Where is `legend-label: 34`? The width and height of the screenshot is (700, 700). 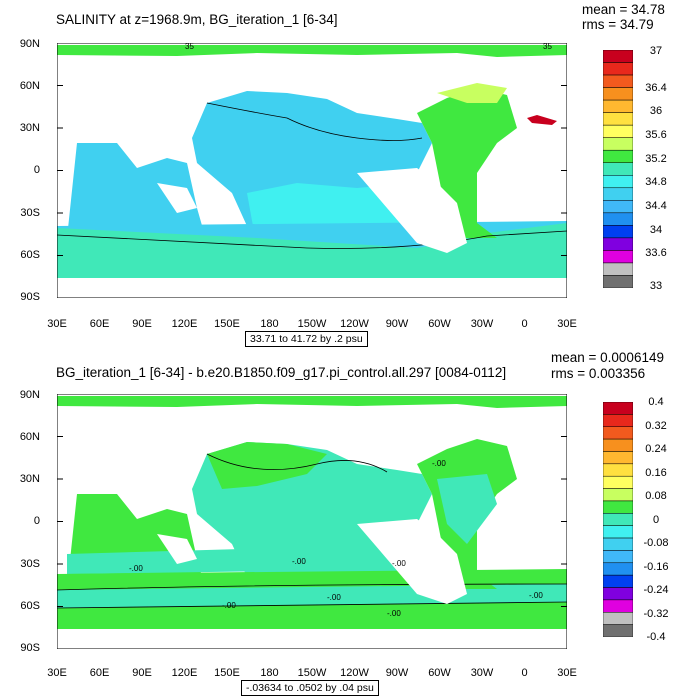 legend-label: 34 is located at coordinates (656, 230).